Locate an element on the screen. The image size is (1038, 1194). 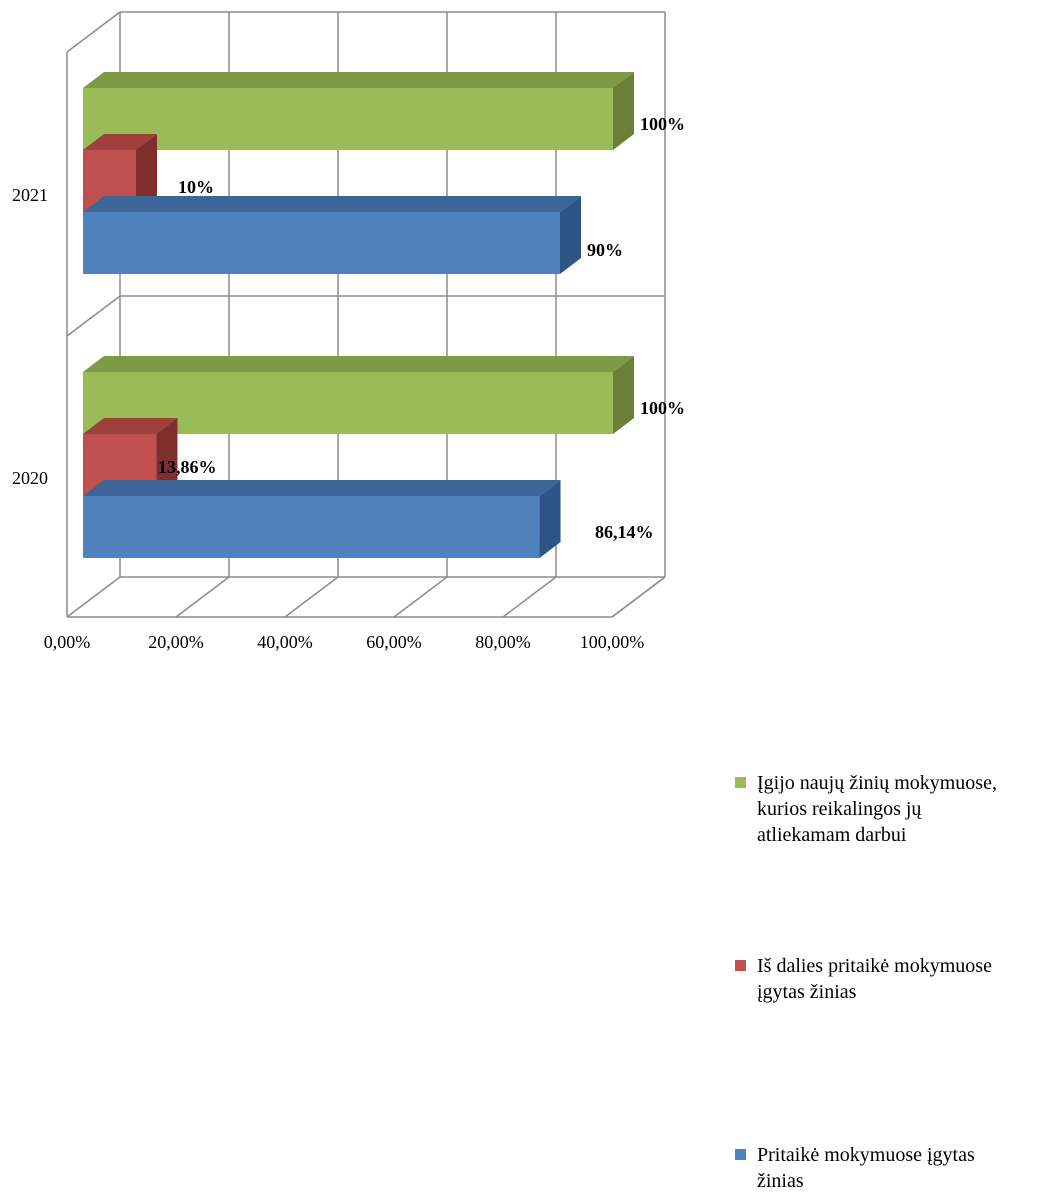
x-tick-label: 20,00% is located at coordinates (176, 642).